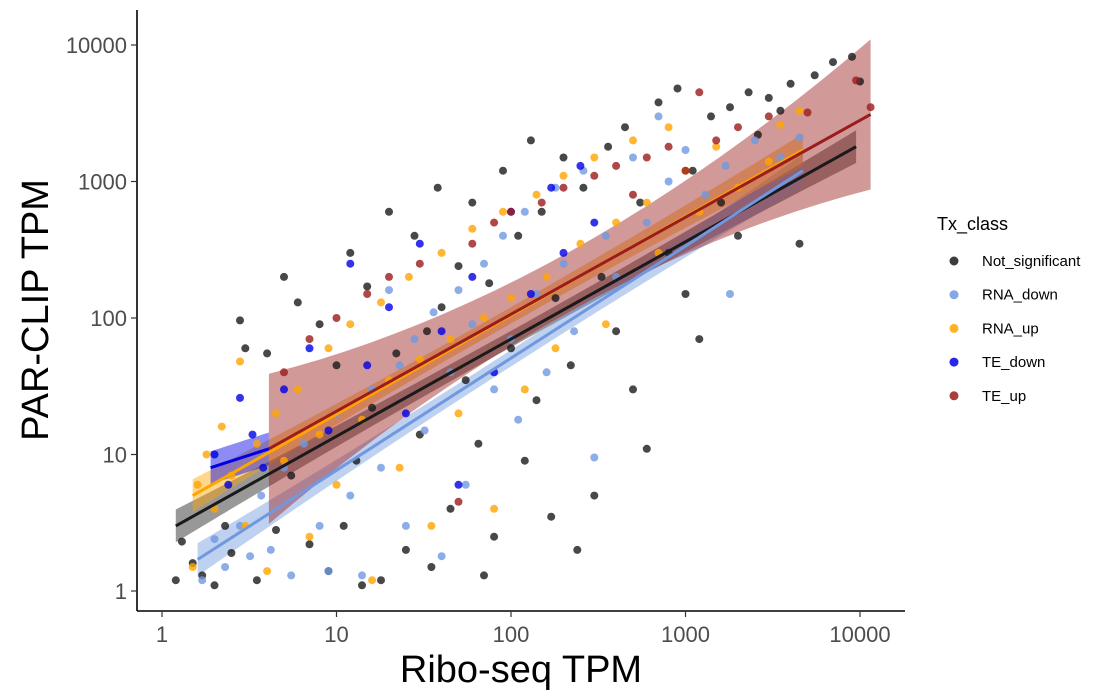 The height and width of the screenshot is (700, 1120). What do you see at coordinates (523, 629) in the screenshot?
I see `x-axis-ticks: 1 10 100 1000 10000` at bounding box center [523, 629].